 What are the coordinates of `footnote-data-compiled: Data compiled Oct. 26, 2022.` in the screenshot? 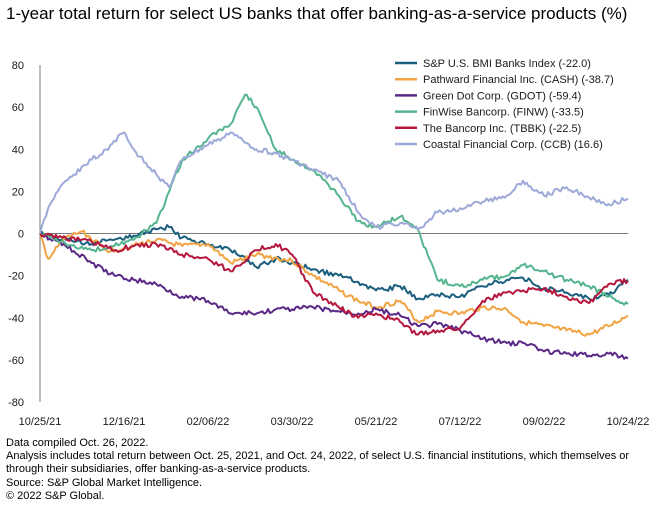 It's located at (77, 443).